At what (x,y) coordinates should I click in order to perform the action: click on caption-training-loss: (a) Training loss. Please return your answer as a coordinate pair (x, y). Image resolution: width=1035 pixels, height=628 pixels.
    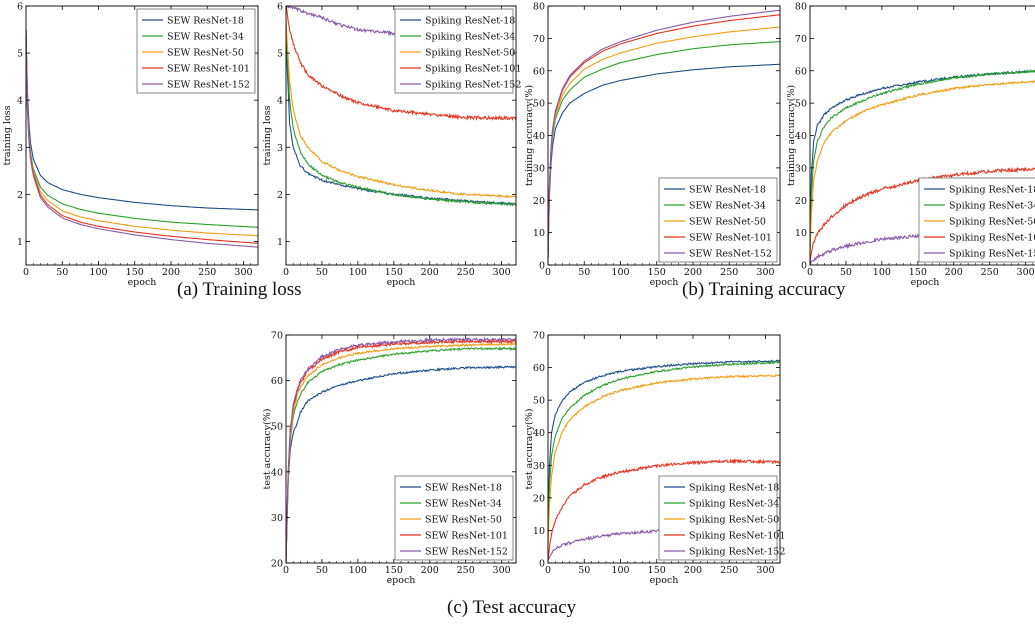
    Looking at the image, I should click on (239, 289).